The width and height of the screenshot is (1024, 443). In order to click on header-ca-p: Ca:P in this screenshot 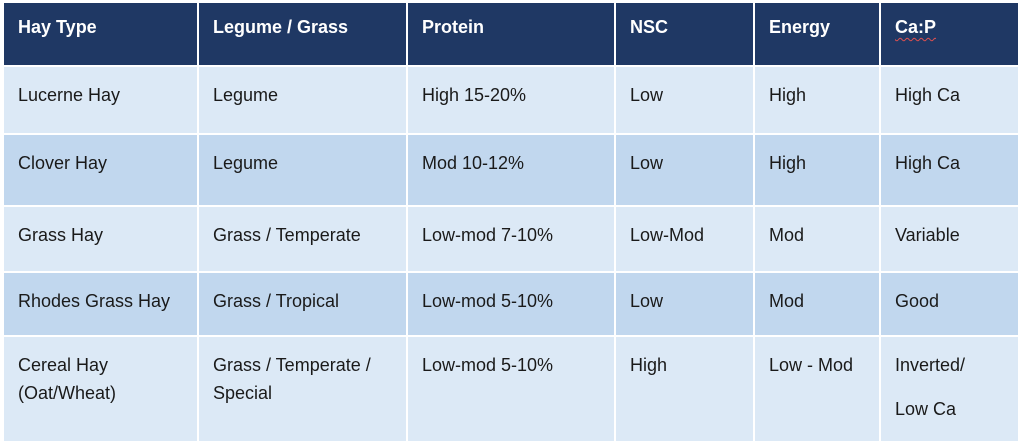, I will do `click(949, 34)`.